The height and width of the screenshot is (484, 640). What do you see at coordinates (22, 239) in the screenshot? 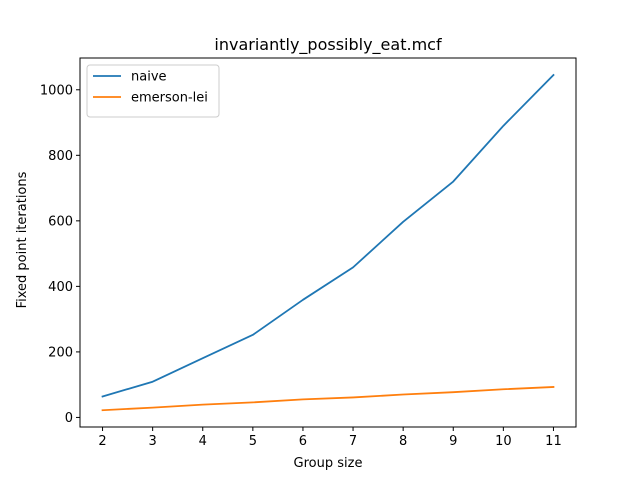
I see `y-axis-label: Fixed point iterations` at bounding box center [22, 239].